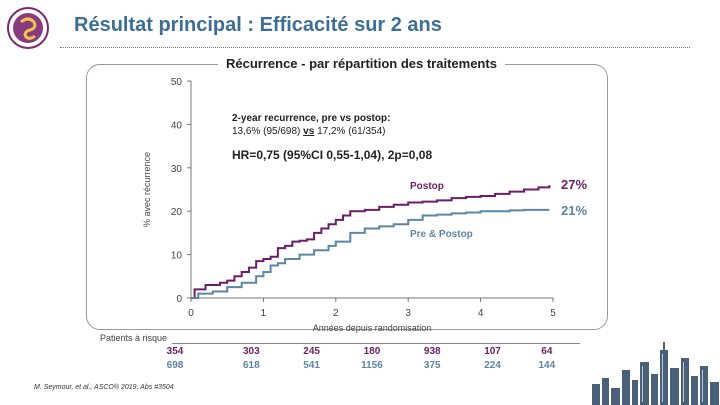  What do you see at coordinates (134, 338) in the screenshot?
I see `risk-table-header: Patients à risque` at bounding box center [134, 338].